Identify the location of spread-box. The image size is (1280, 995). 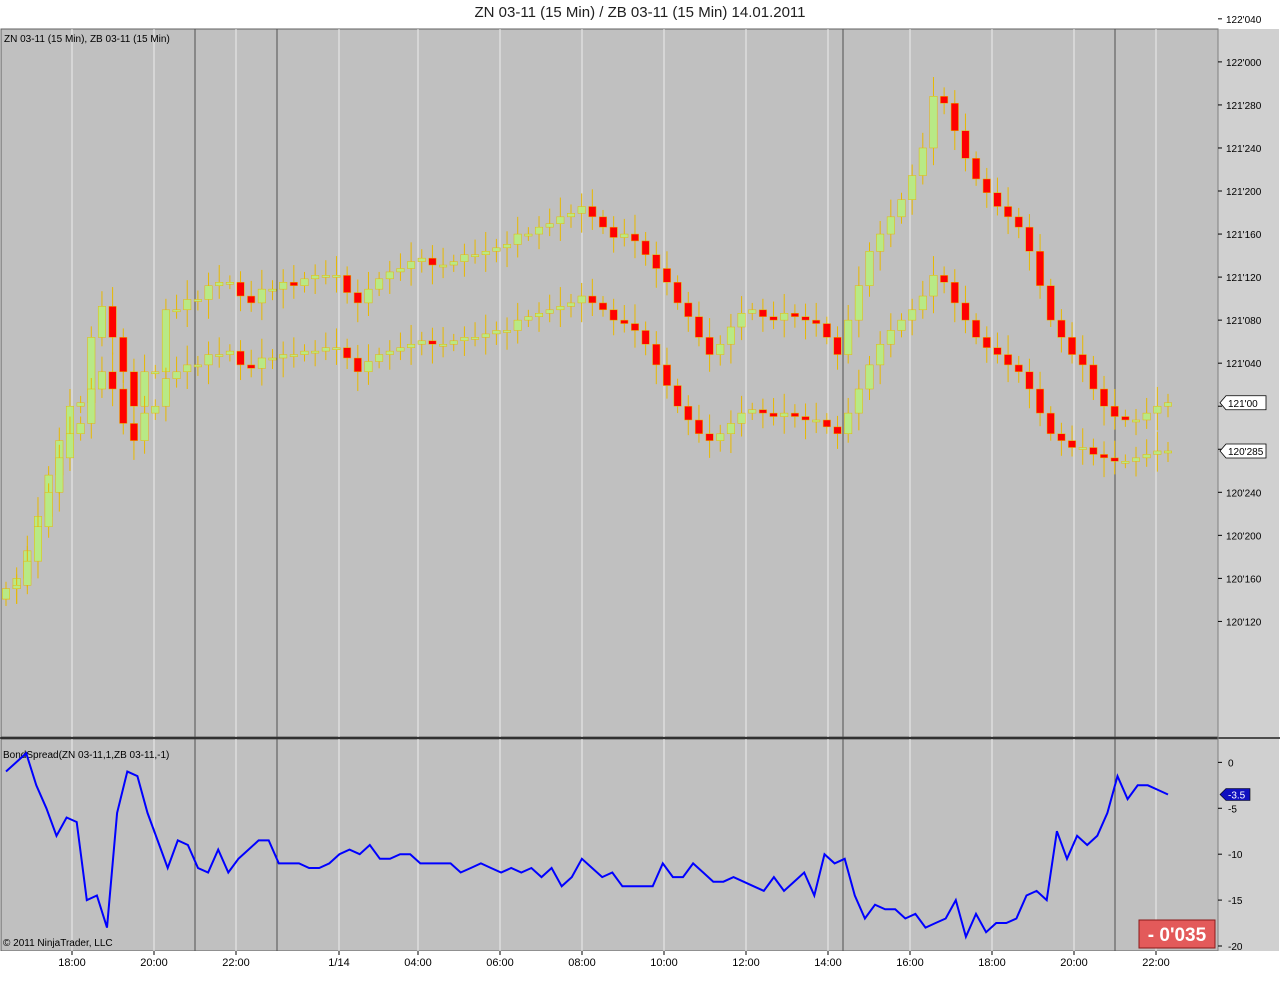
(1177, 934).